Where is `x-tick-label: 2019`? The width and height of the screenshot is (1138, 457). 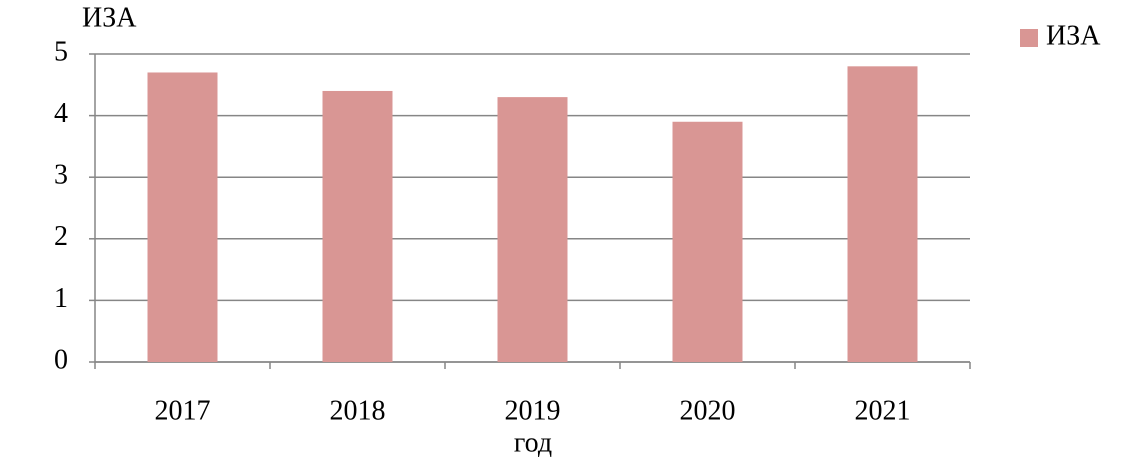
x-tick-label: 2019 is located at coordinates (533, 410).